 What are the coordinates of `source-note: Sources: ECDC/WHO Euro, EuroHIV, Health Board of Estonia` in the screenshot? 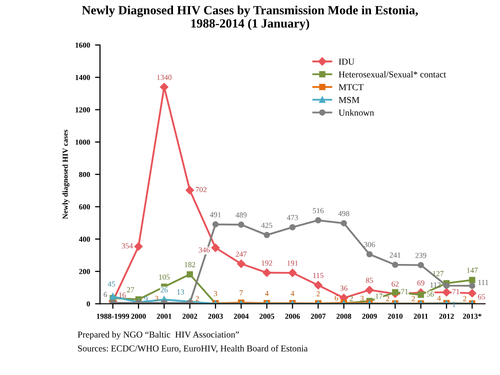 It's located at (193, 349).